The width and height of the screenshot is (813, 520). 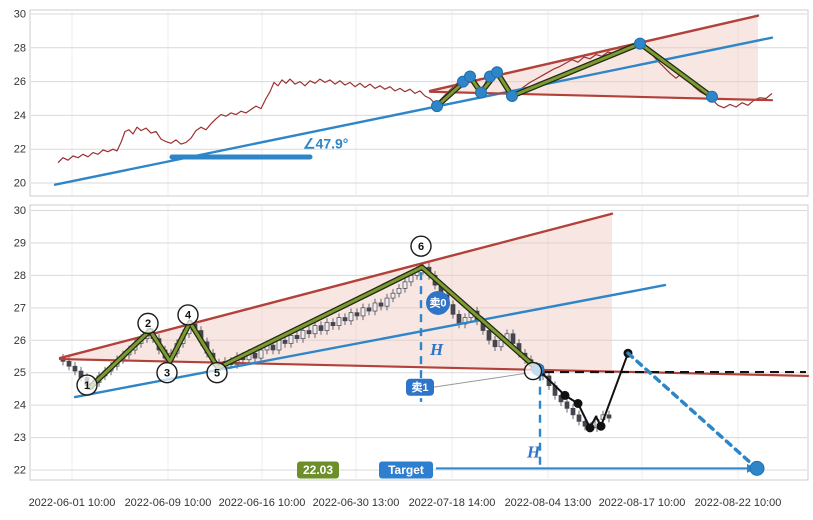 I want to click on x-axis-tick-label: 2022-08-17 10:00, so click(x=642, y=503).